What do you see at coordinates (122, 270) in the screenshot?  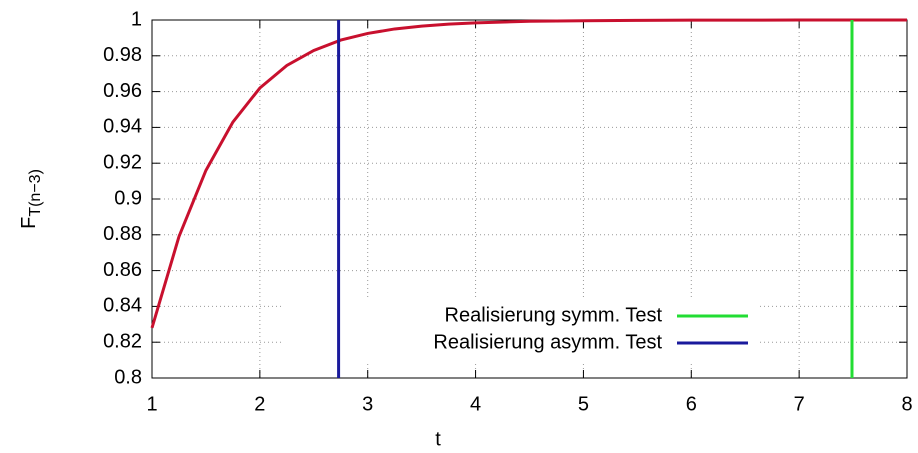 I see `y-tick-label: 0.86` at bounding box center [122, 270].